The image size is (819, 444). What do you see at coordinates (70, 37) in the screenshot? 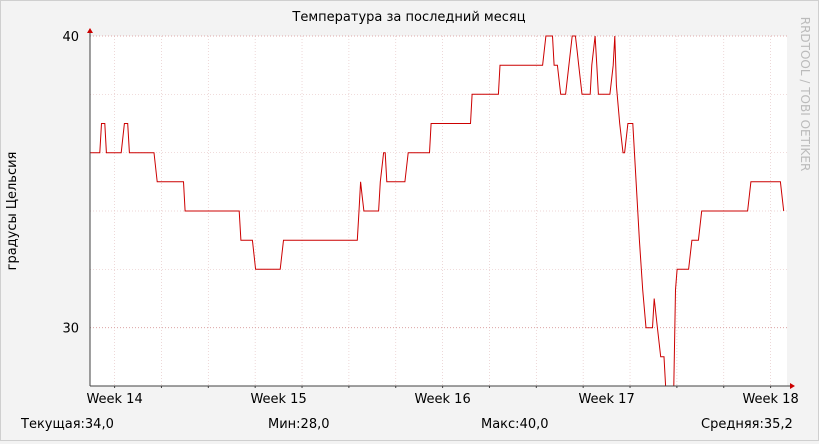
I see `y-tick-label: 40` at bounding box center [70, 37].